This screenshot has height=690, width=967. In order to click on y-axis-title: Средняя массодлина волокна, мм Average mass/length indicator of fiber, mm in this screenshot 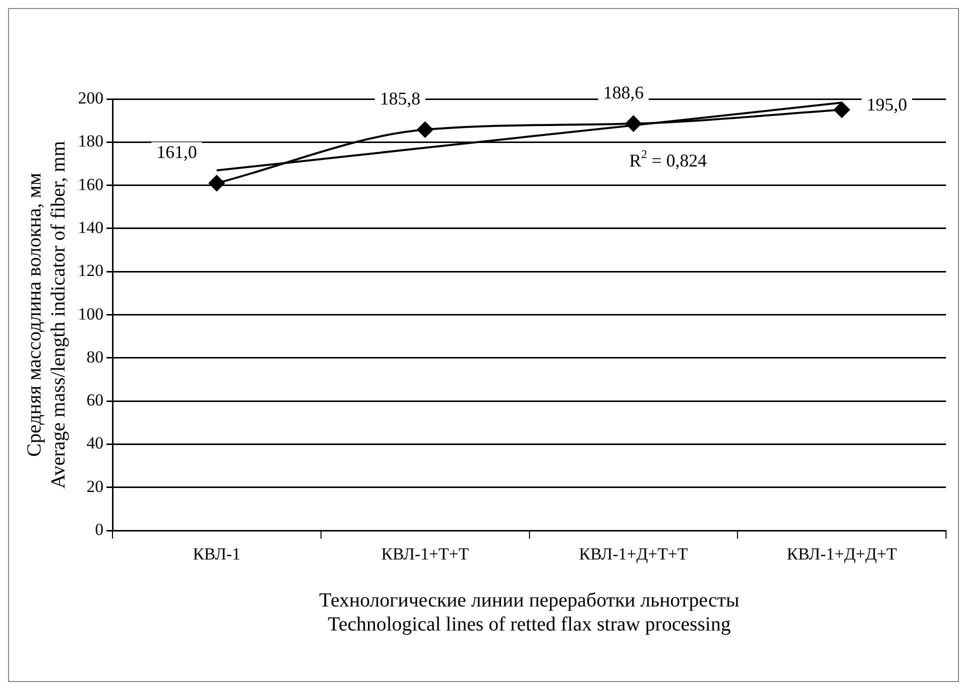, I will do `click(46, 314)`.